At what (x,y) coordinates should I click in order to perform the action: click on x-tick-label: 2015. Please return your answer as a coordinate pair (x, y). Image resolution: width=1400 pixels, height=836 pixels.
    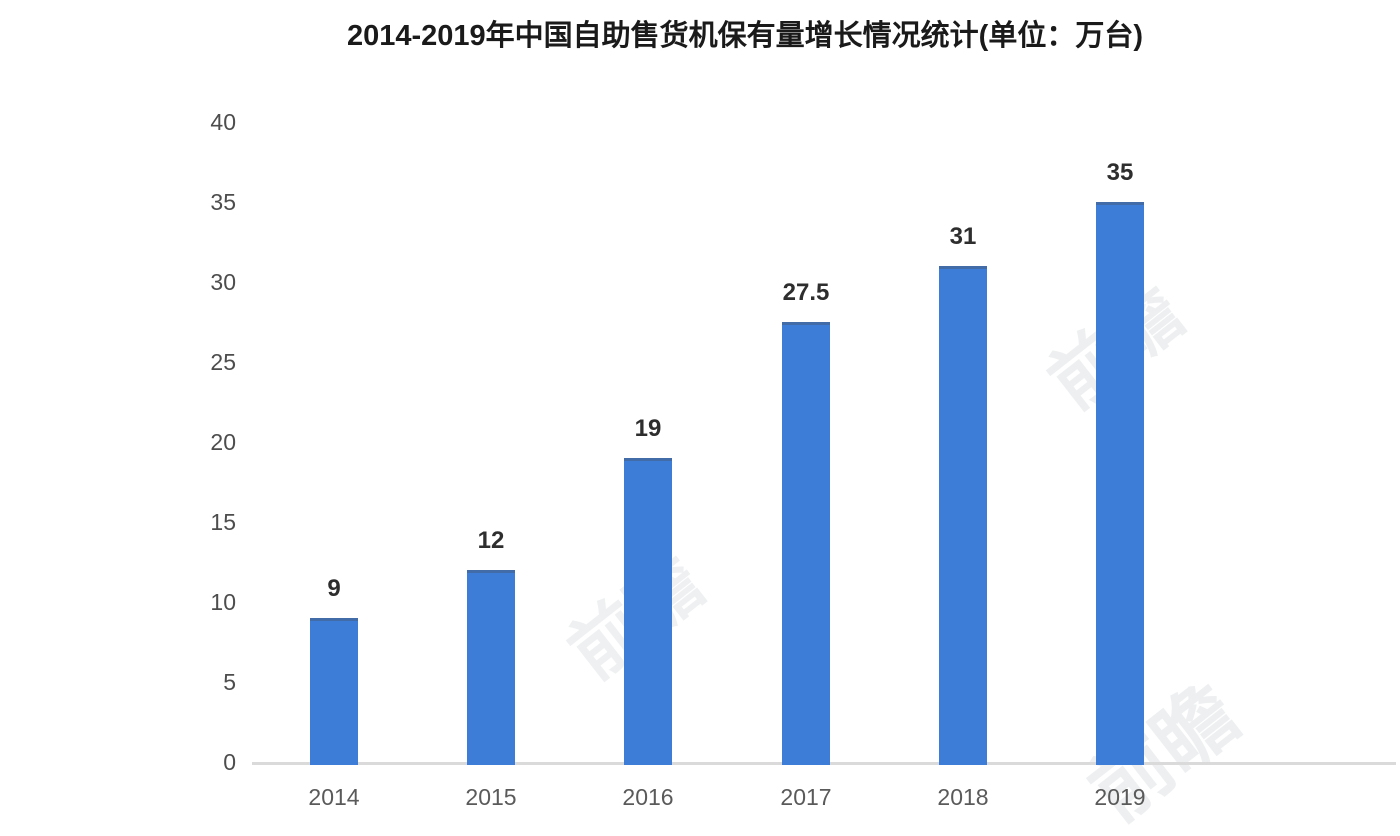
    Looking at the image, I should click on (491, 797).